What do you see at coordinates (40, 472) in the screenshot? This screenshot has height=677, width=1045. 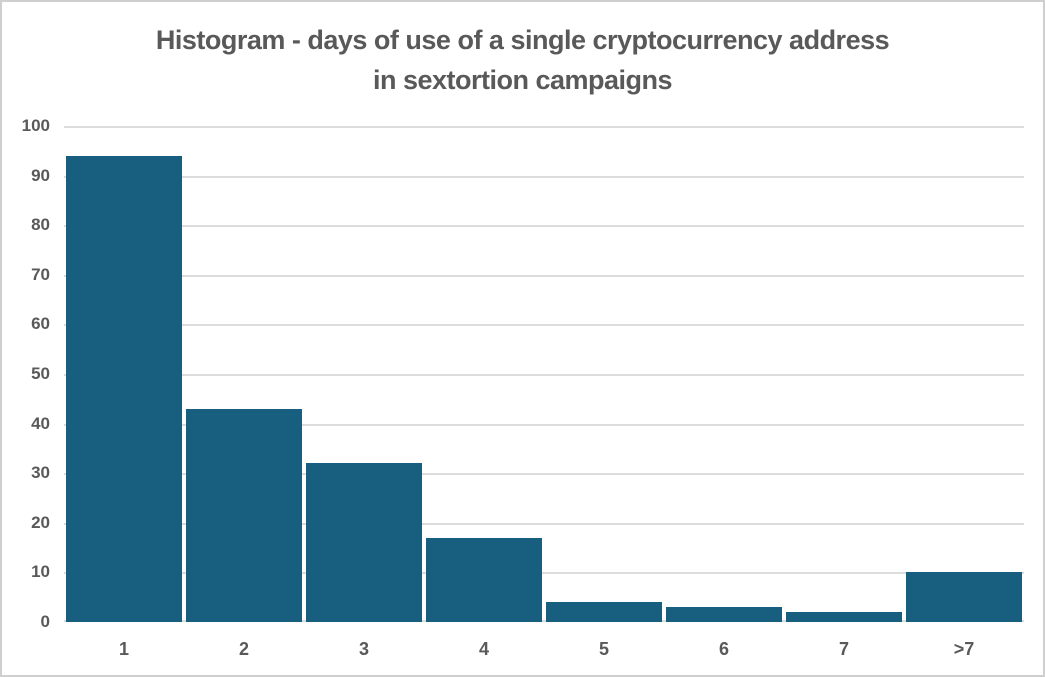 I see `y-axis-tick-label: 30` at bounding box center [40, 472].